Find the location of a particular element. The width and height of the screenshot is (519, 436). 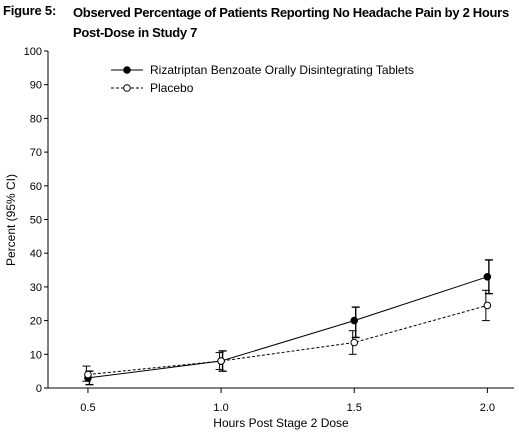

y-tick-label: 10 is located at coordinates (36, 355).